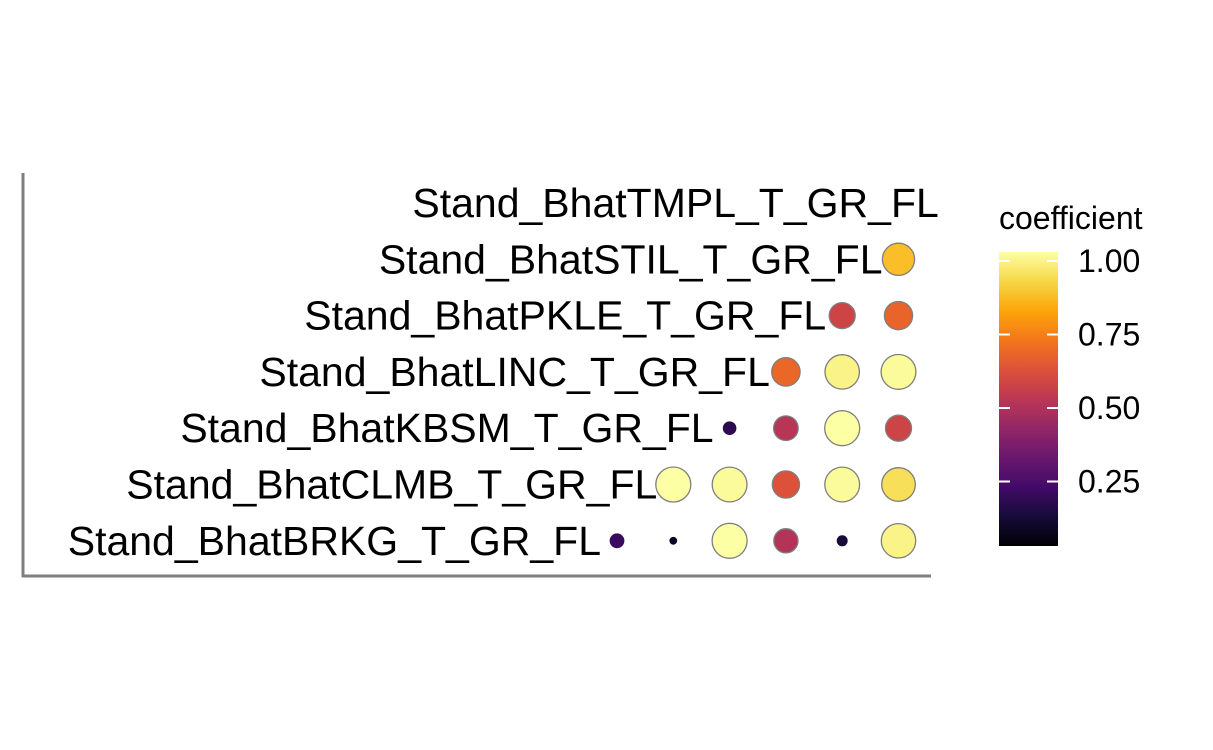 This screenshot has width=1213, height=750. I want to click on points, so click(763, 400).